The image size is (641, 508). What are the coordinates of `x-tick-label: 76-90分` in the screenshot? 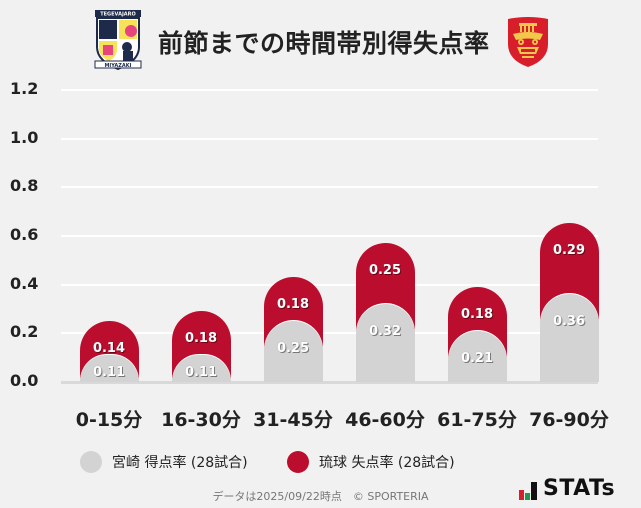 It's located at (569, 420).